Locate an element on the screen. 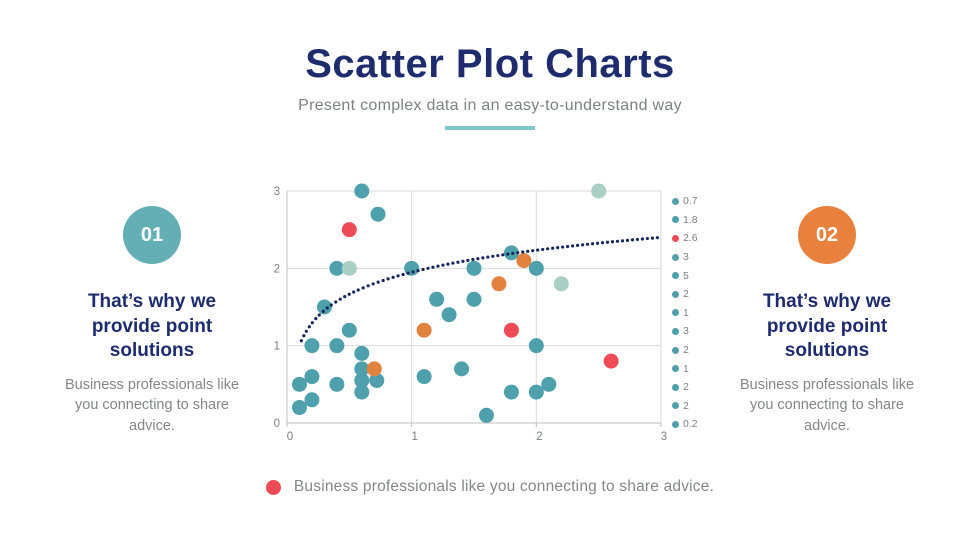 This screenshot has height=551, width=980. legend-item: 5 is located at coordinates (685, 275).